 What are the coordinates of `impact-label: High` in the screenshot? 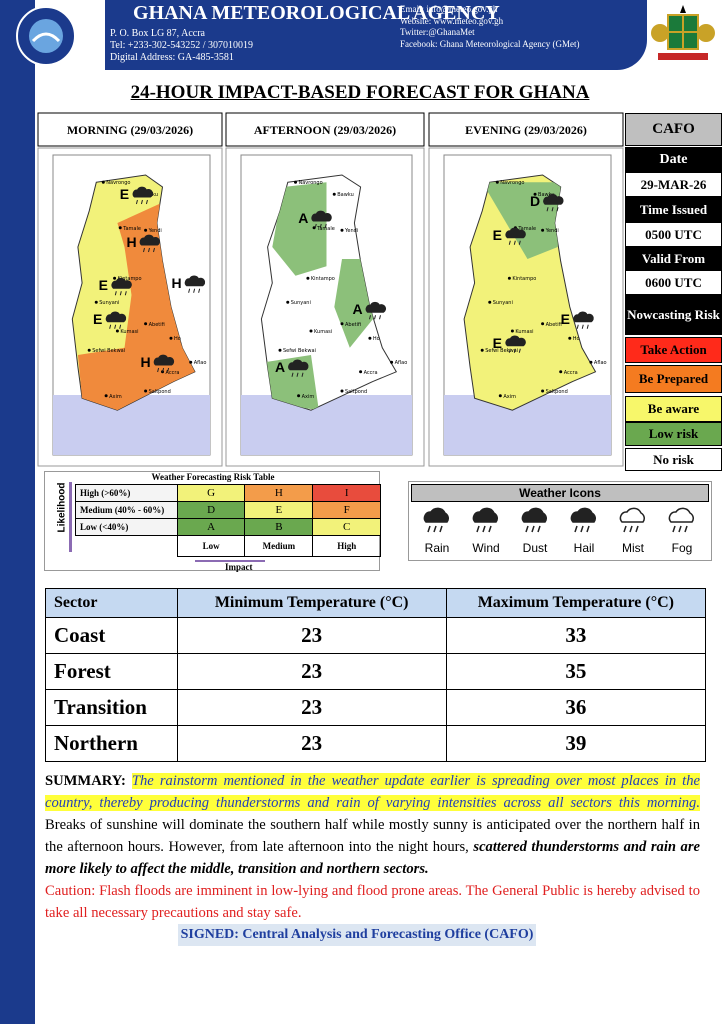 It's located at (346, 546).